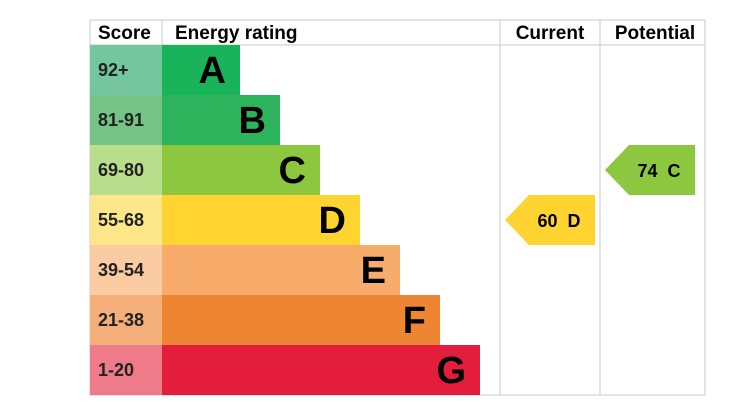 Image resolution: width=748 pixels, height=414 pixels. Describe the element at coordinates (212, 71) in the screenshot. I see `rating-letter: A` at that location.